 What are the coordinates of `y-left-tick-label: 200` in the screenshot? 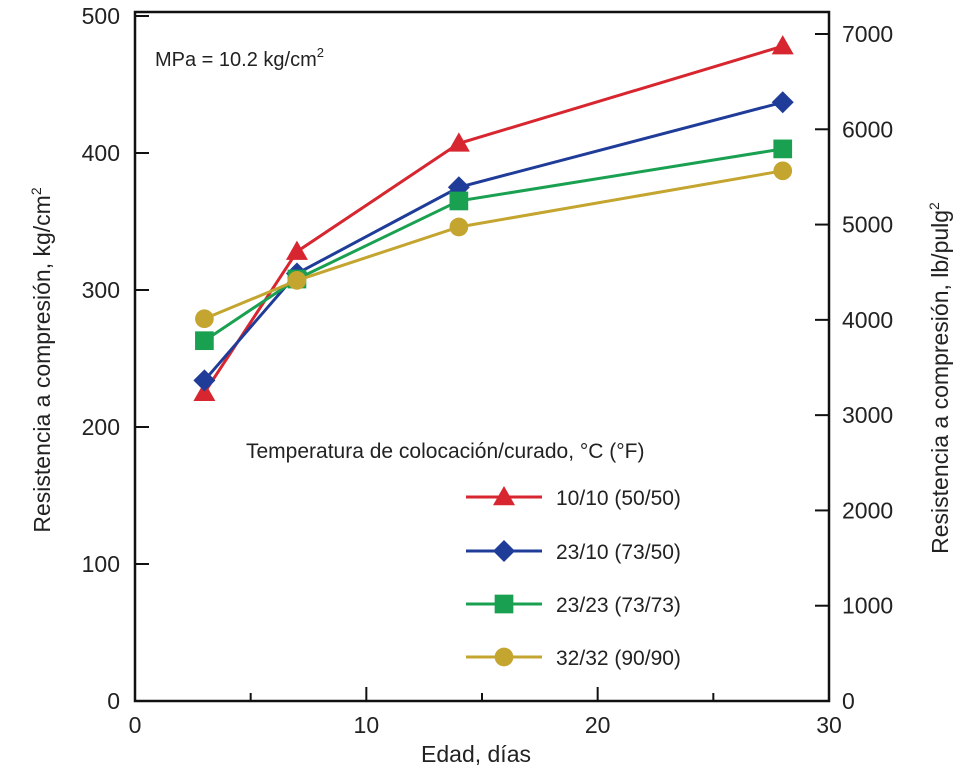 It's located at (101, 427).